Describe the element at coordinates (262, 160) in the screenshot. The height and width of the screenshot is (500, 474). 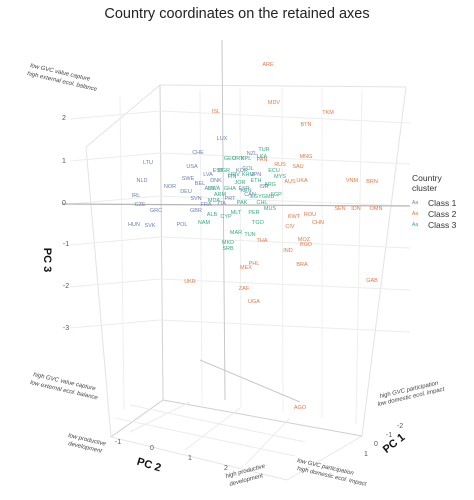
I see `data-point-label: PAN` at that location.